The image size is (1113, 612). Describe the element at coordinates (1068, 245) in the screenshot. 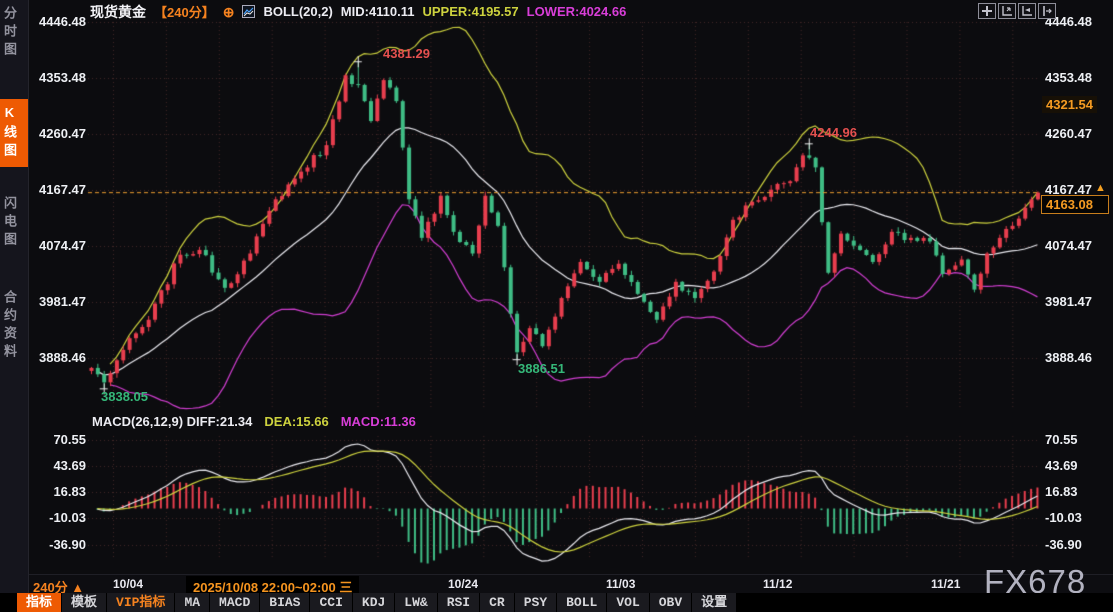

I see `price-tick-right-4: 4074.47` at that location.